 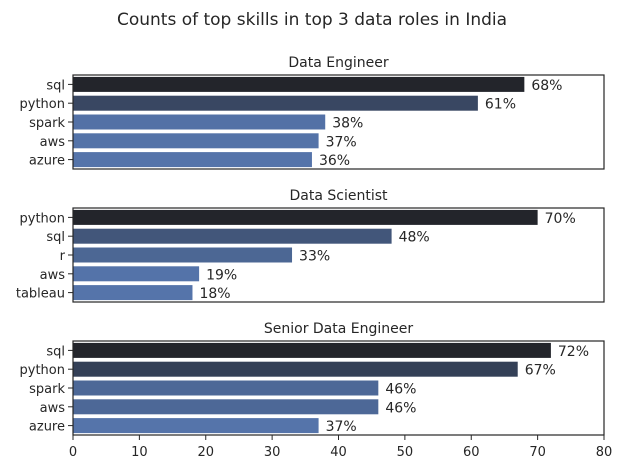 What do you see at coordinates (573, 352) in the screenshot?
I see `value-label: 72%` at bounding box center [573, 352].